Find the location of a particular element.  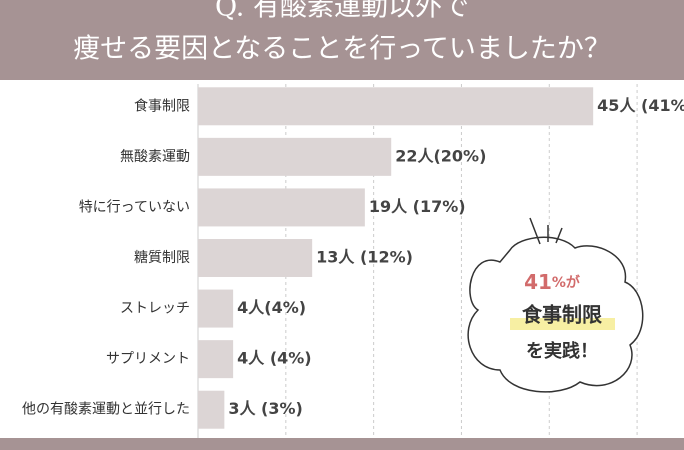

callout-line: 41%が is located at coordinates (552, 282).